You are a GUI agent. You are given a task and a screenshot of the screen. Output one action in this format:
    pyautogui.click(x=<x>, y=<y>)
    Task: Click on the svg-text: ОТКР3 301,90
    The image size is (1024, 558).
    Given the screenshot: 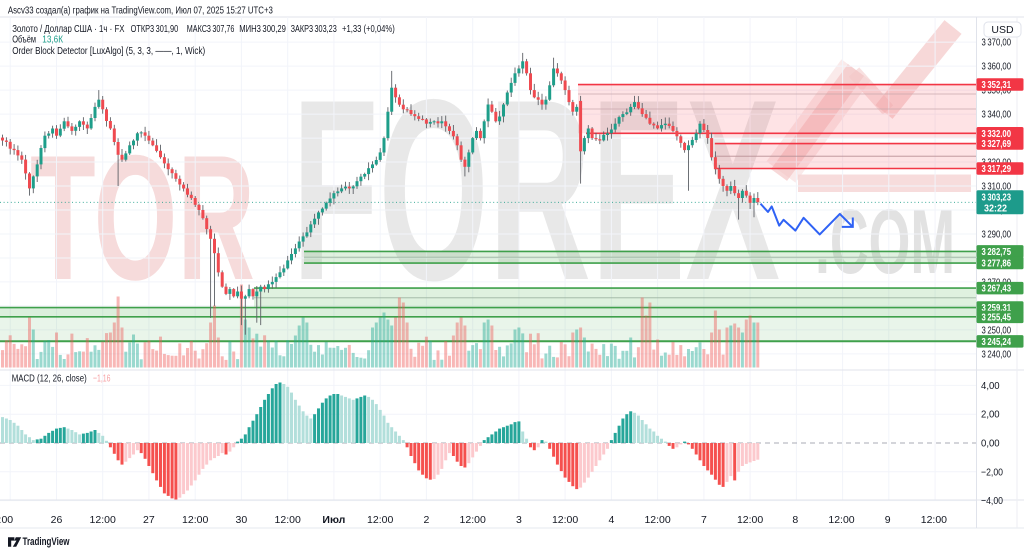 What is the action you would take?
    pyautogui.click(x=155, y=29)
    